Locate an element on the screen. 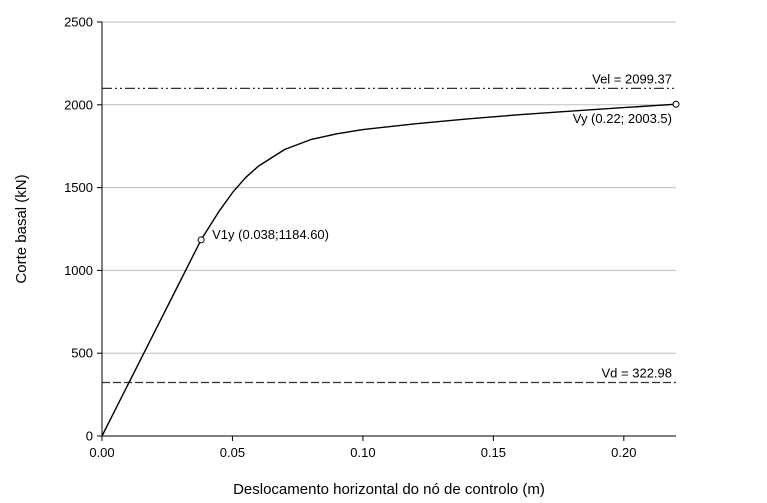 This screenshot has height=503, width=767. y-tick-label: 1000 is located at coordinates (78, 270).